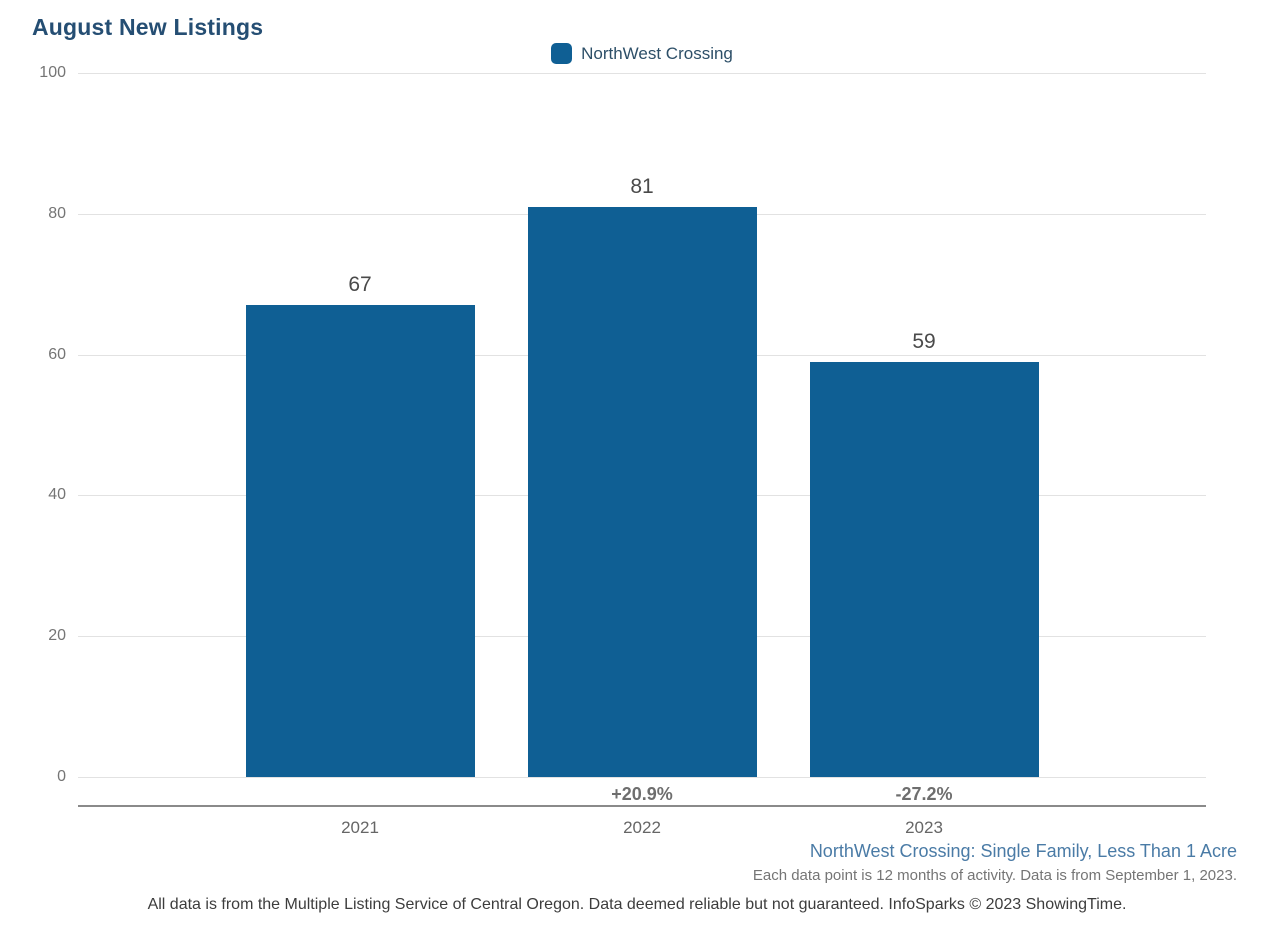 This screenshot has height=937, width=1284. What do you see at coordinates (61, 776) in the screenshot?
I see `y-tick-label-0: 0` at bounding box center [61, 776].